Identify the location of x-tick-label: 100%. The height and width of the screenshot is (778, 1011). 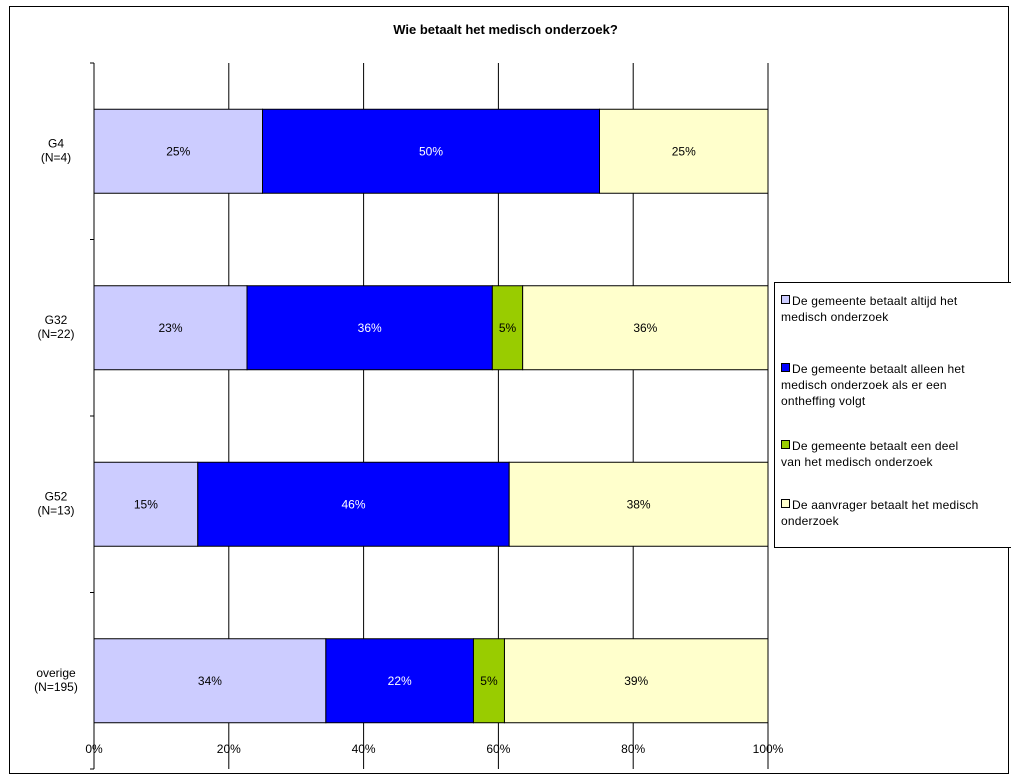
(768, 749).